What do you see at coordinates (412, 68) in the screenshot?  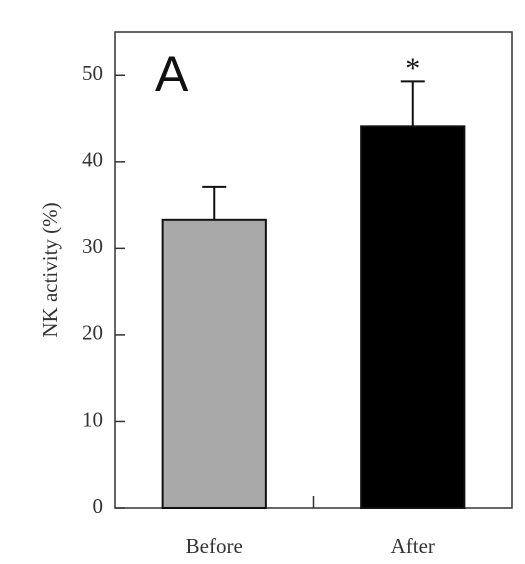 I see `significance-marker: *` at bounding box center [412, 68].